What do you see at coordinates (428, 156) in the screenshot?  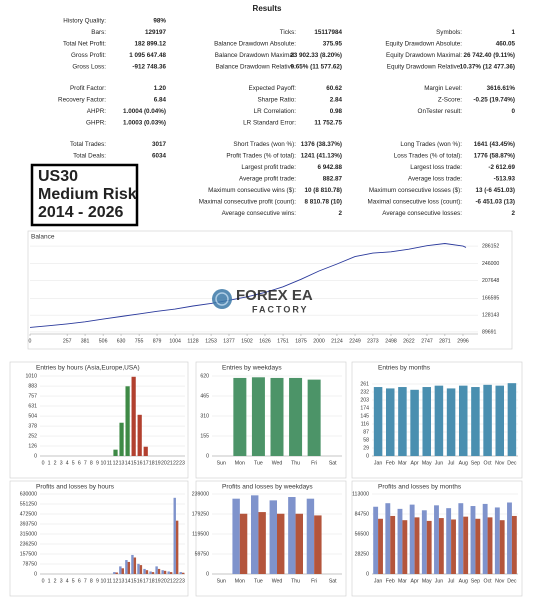 I see `stat-label: Loss Trades (% of total):` at bounding box center [428, 156].